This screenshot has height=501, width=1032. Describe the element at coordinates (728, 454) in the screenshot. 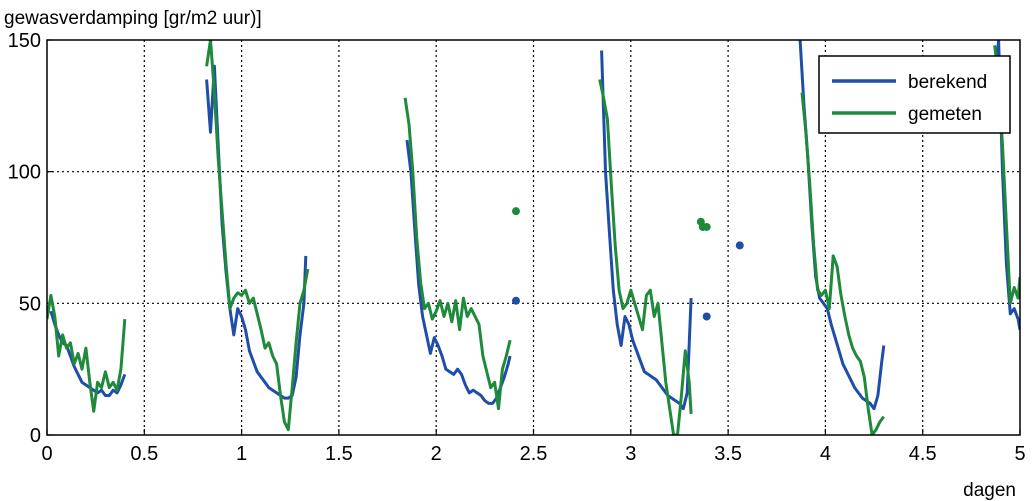

I see `x-tick-label: 3.5` at that location.